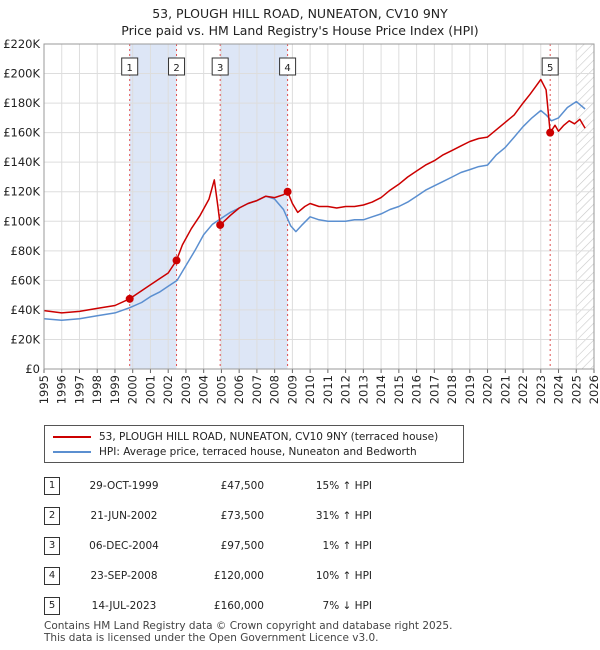  I want to click on x-tick-label: 1995, so click(44, 389).